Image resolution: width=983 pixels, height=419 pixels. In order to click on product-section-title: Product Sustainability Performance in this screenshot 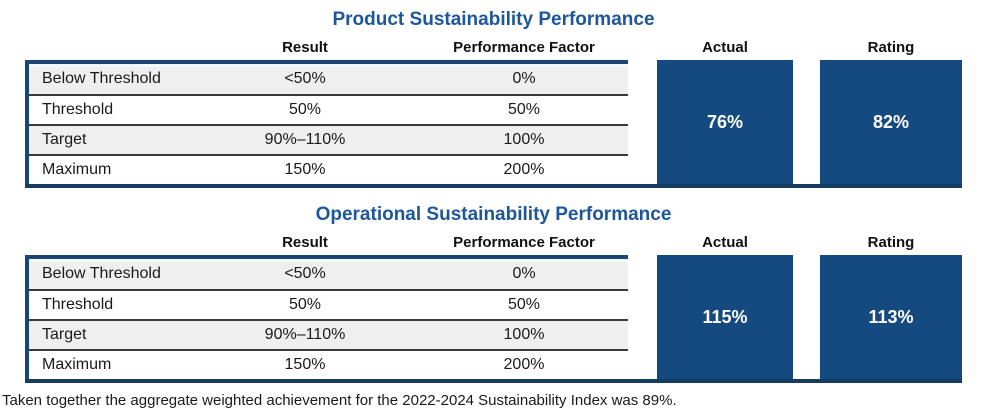, I will do `click(493, 19)`.